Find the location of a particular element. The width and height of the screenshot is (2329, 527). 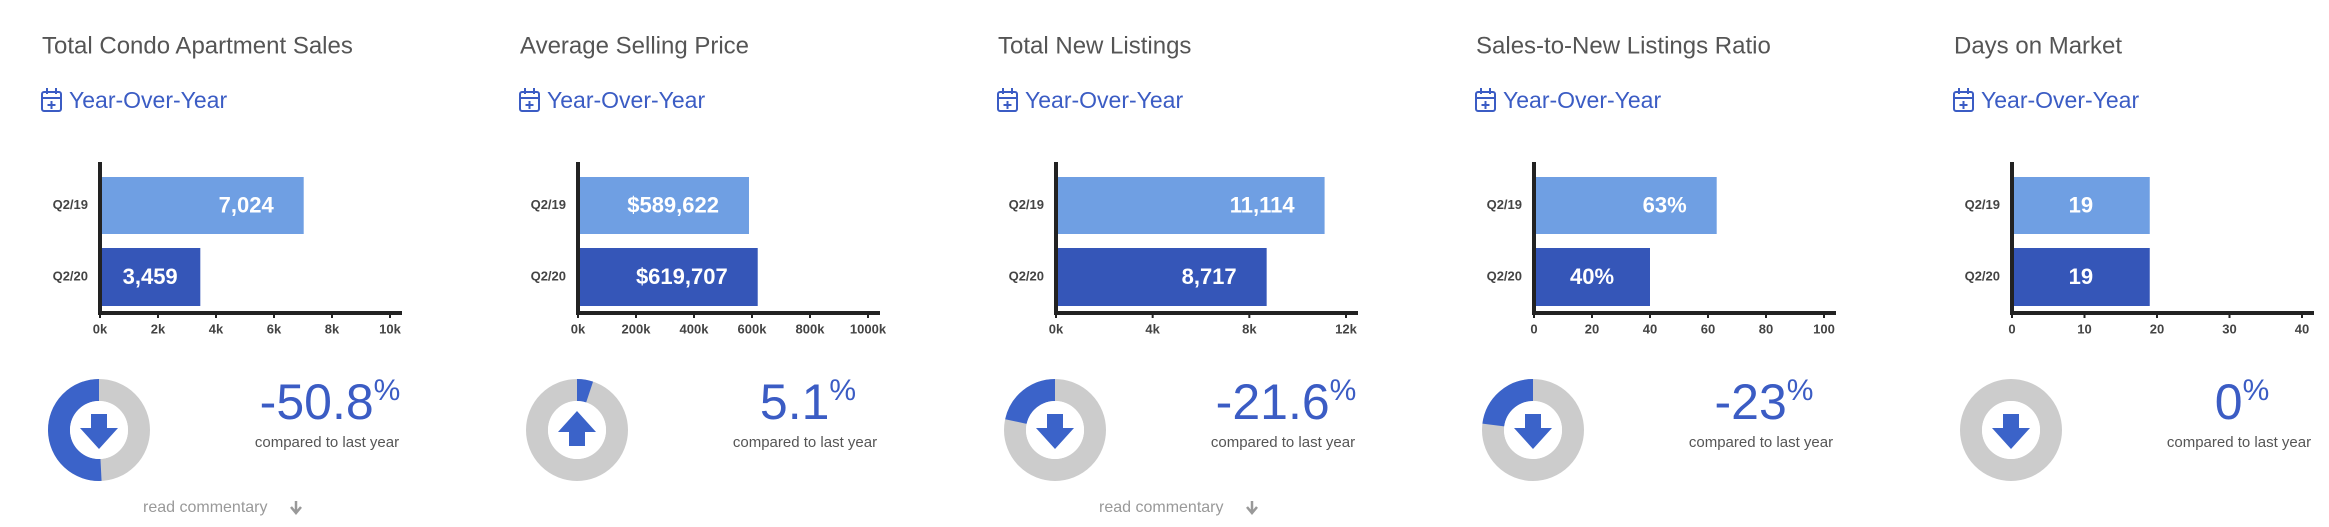

change-value: 0% is located at coordinates (2242, 402).